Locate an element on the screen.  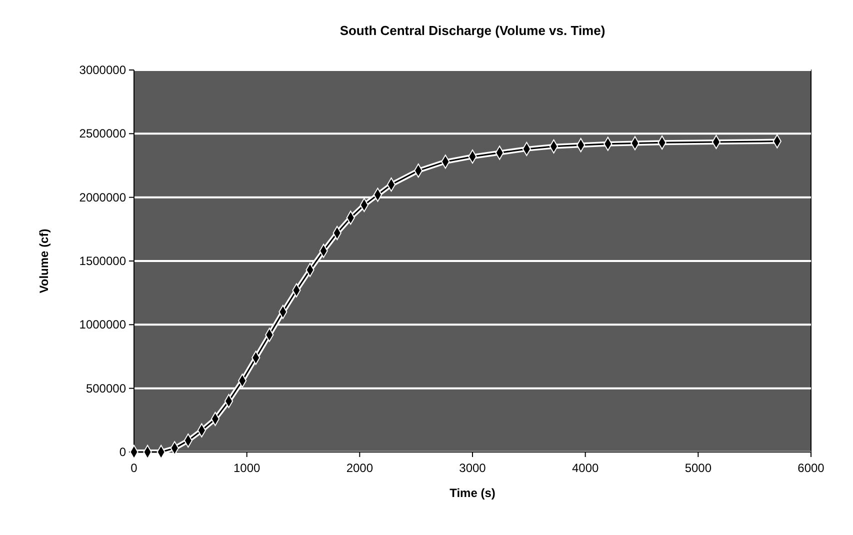
x-tick-label: 2000 is located at coordinates (360, 468).